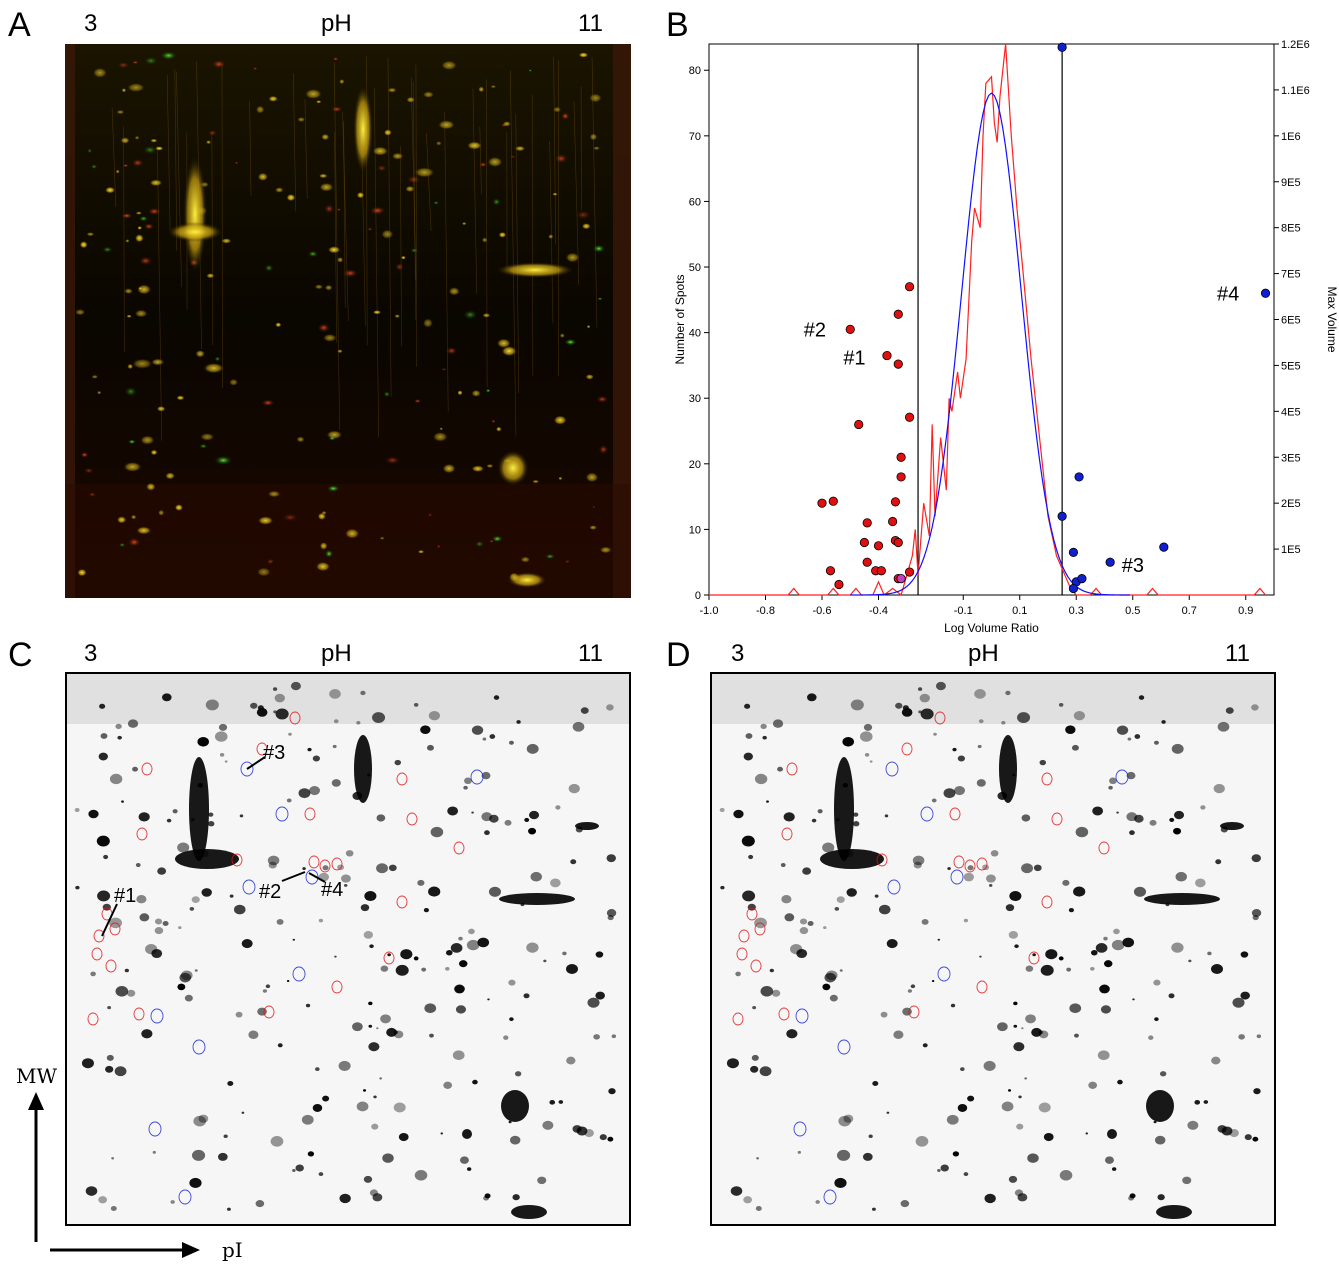  Describe the element at coordinates (1189, 611) in the screenshot. I see `x-tick-label: 0.7` at that location.